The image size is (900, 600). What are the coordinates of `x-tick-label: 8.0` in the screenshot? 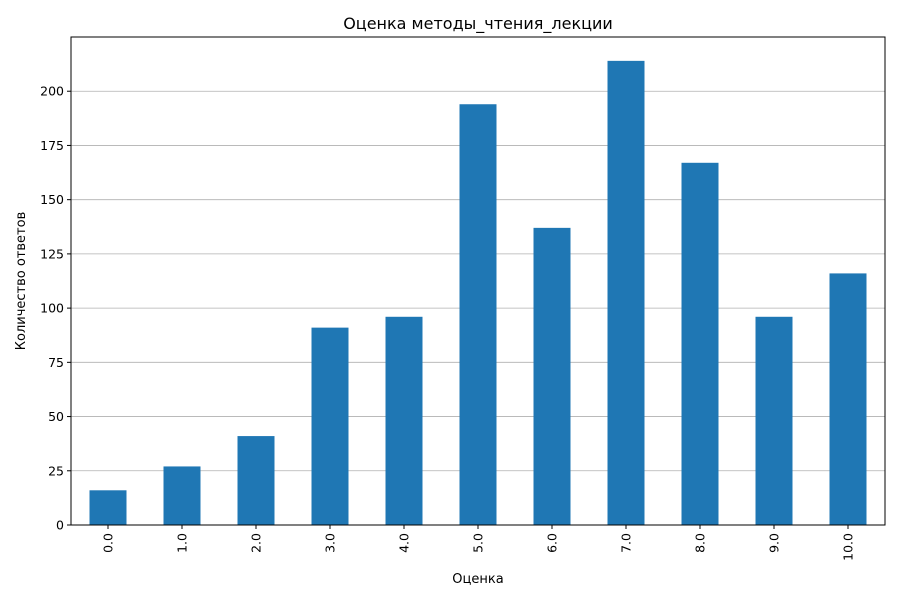 It's located at (700, 543).